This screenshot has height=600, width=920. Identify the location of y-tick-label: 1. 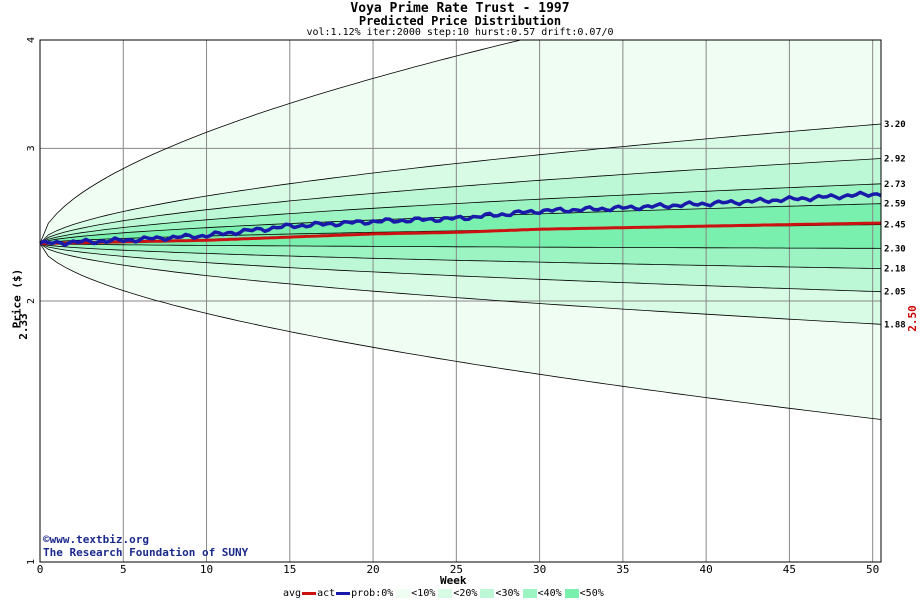
(31, 562).